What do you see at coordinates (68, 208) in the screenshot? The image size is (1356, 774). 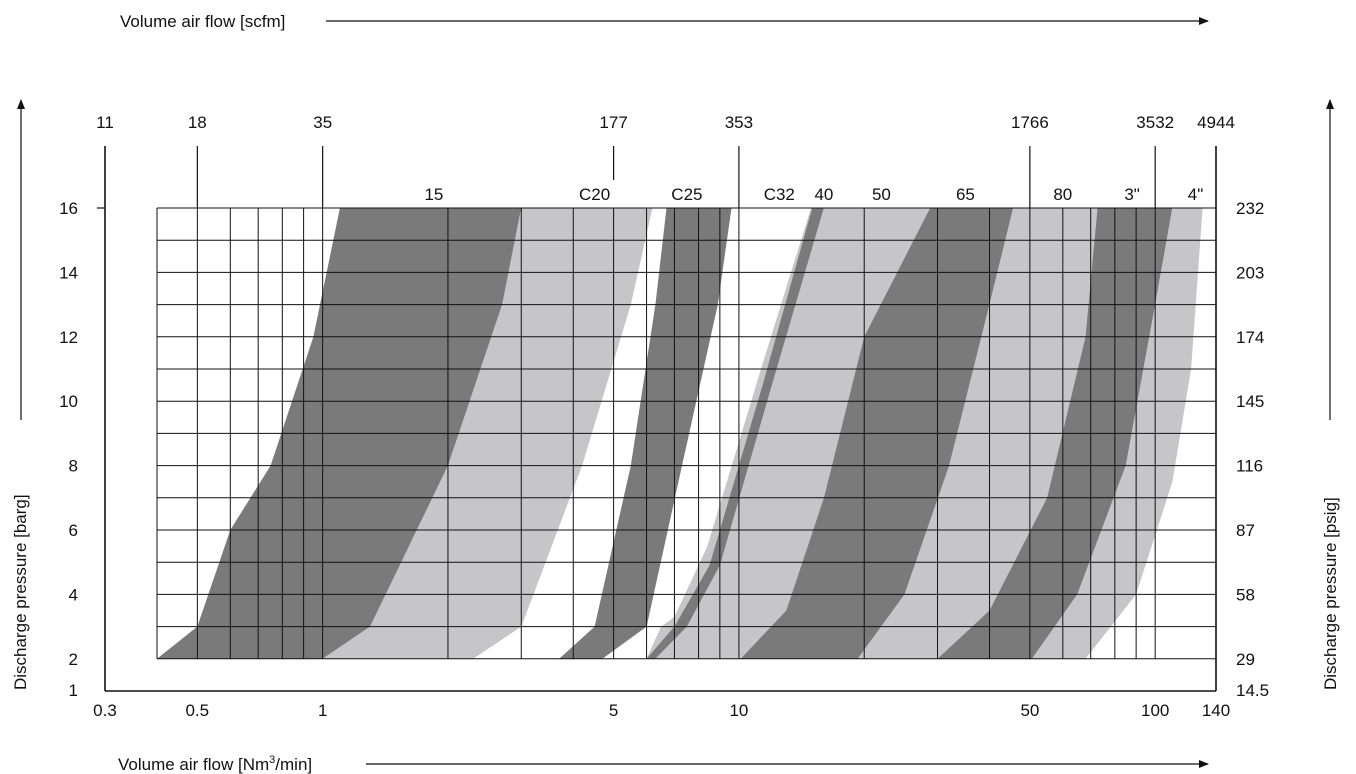 I see `left-tick-label-8: 16` at bounding box center [68, 208].